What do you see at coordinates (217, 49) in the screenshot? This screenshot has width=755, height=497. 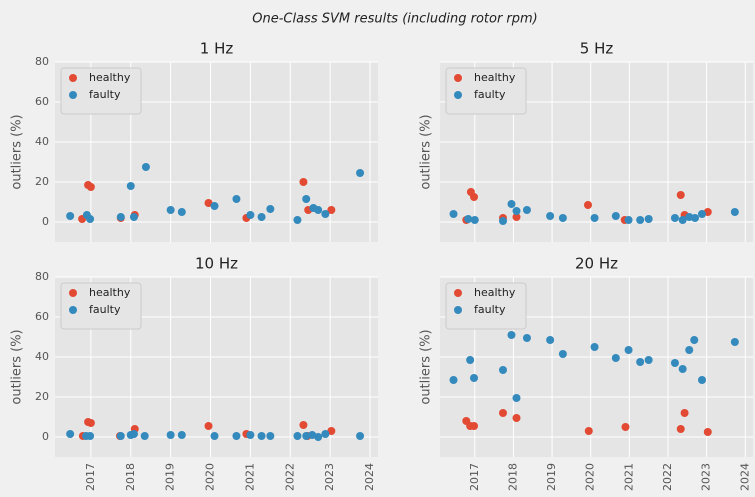 I see `subplot-title: 1 Hz` at bounding box center [217, 49].